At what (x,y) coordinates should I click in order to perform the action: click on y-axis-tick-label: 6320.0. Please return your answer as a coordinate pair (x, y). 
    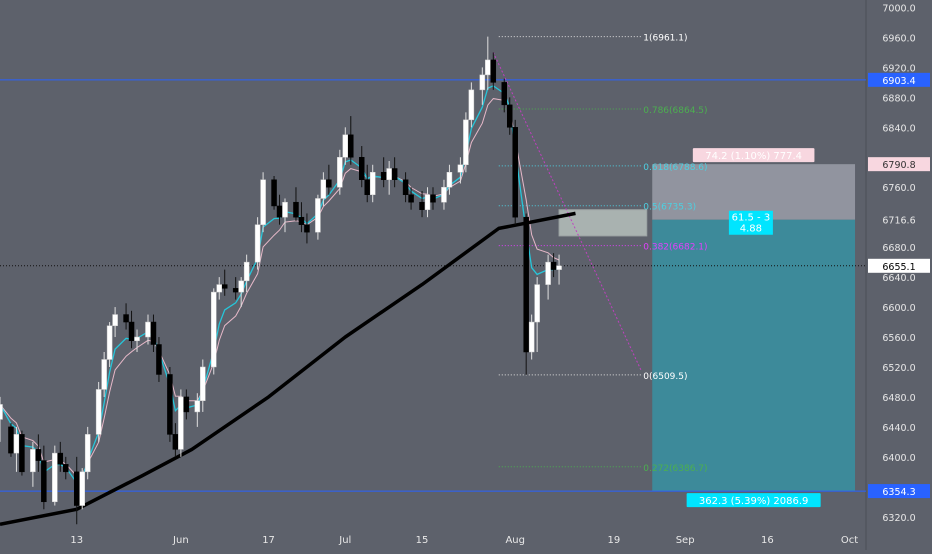
    Looking at the image, I should click on (898, 518).